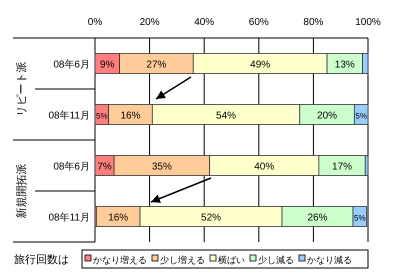 Image resolution: width=400 pixels, height=275 pixels. Describe the element at coordinates (342, 167) in the screenshot. I see `data-label: 17%` at that location.